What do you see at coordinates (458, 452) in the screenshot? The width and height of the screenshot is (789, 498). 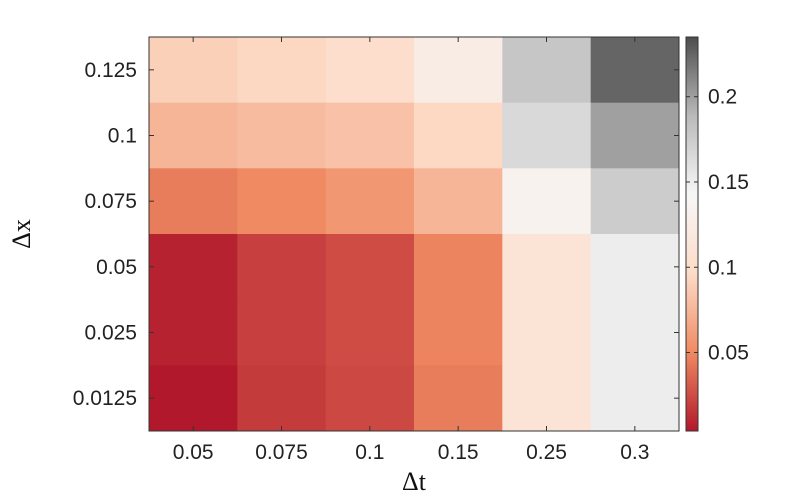 I see `x-tick-label: 0.15` at bounding box center [458, 452].